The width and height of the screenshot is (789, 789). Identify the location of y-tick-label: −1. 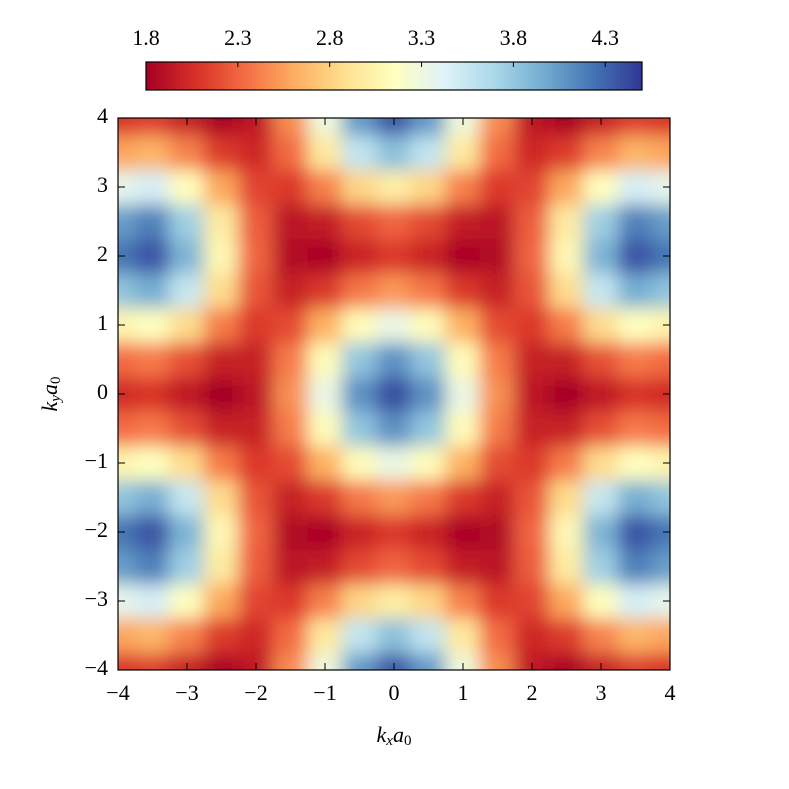
(96, 460).